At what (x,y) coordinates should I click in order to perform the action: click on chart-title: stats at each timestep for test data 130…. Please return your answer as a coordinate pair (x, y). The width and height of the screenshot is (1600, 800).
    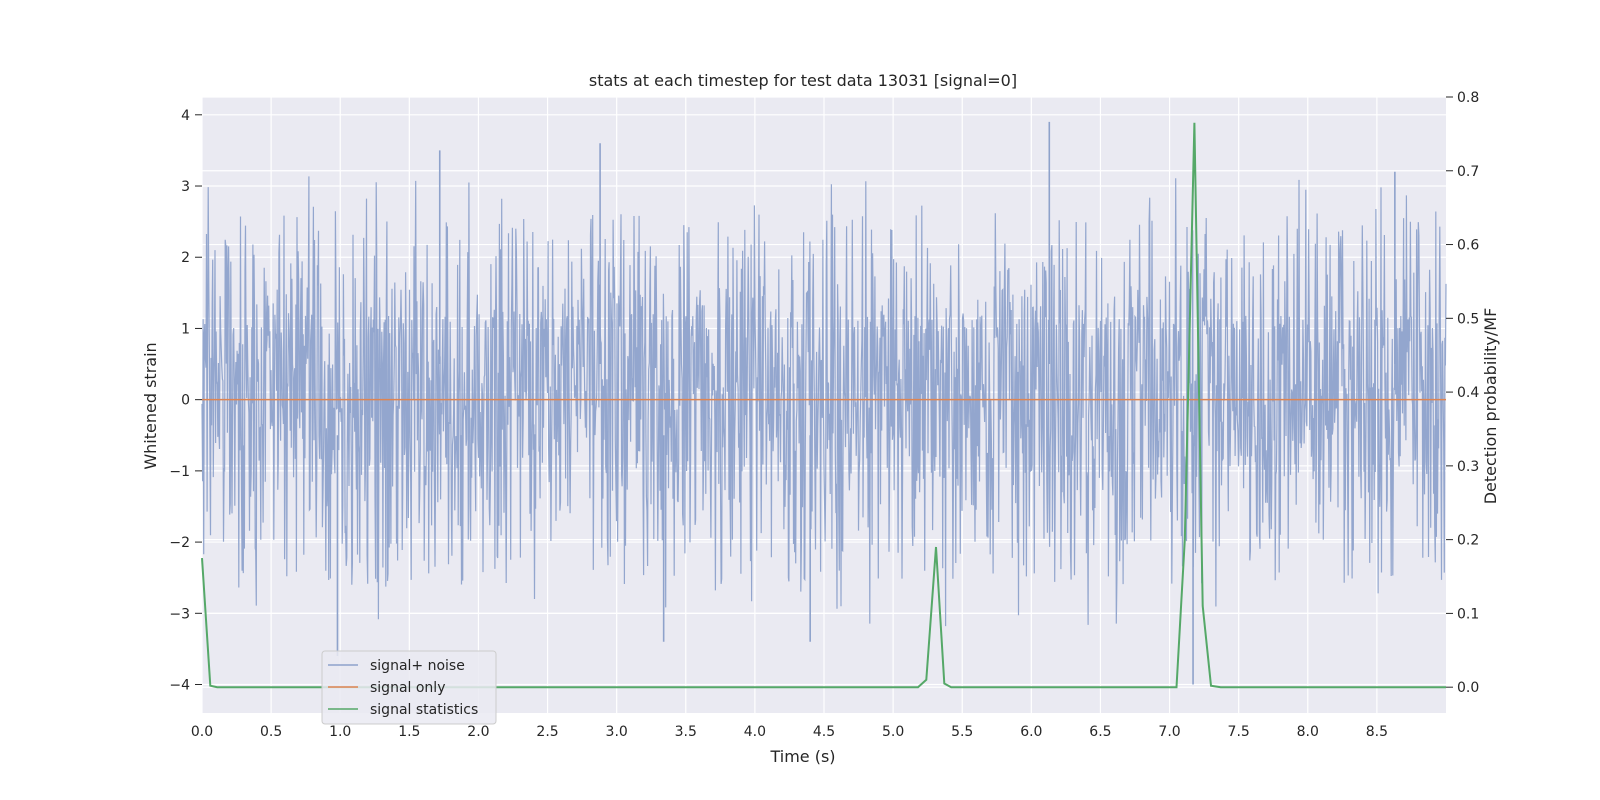
    Looking at the image, I should click on (803, 80).